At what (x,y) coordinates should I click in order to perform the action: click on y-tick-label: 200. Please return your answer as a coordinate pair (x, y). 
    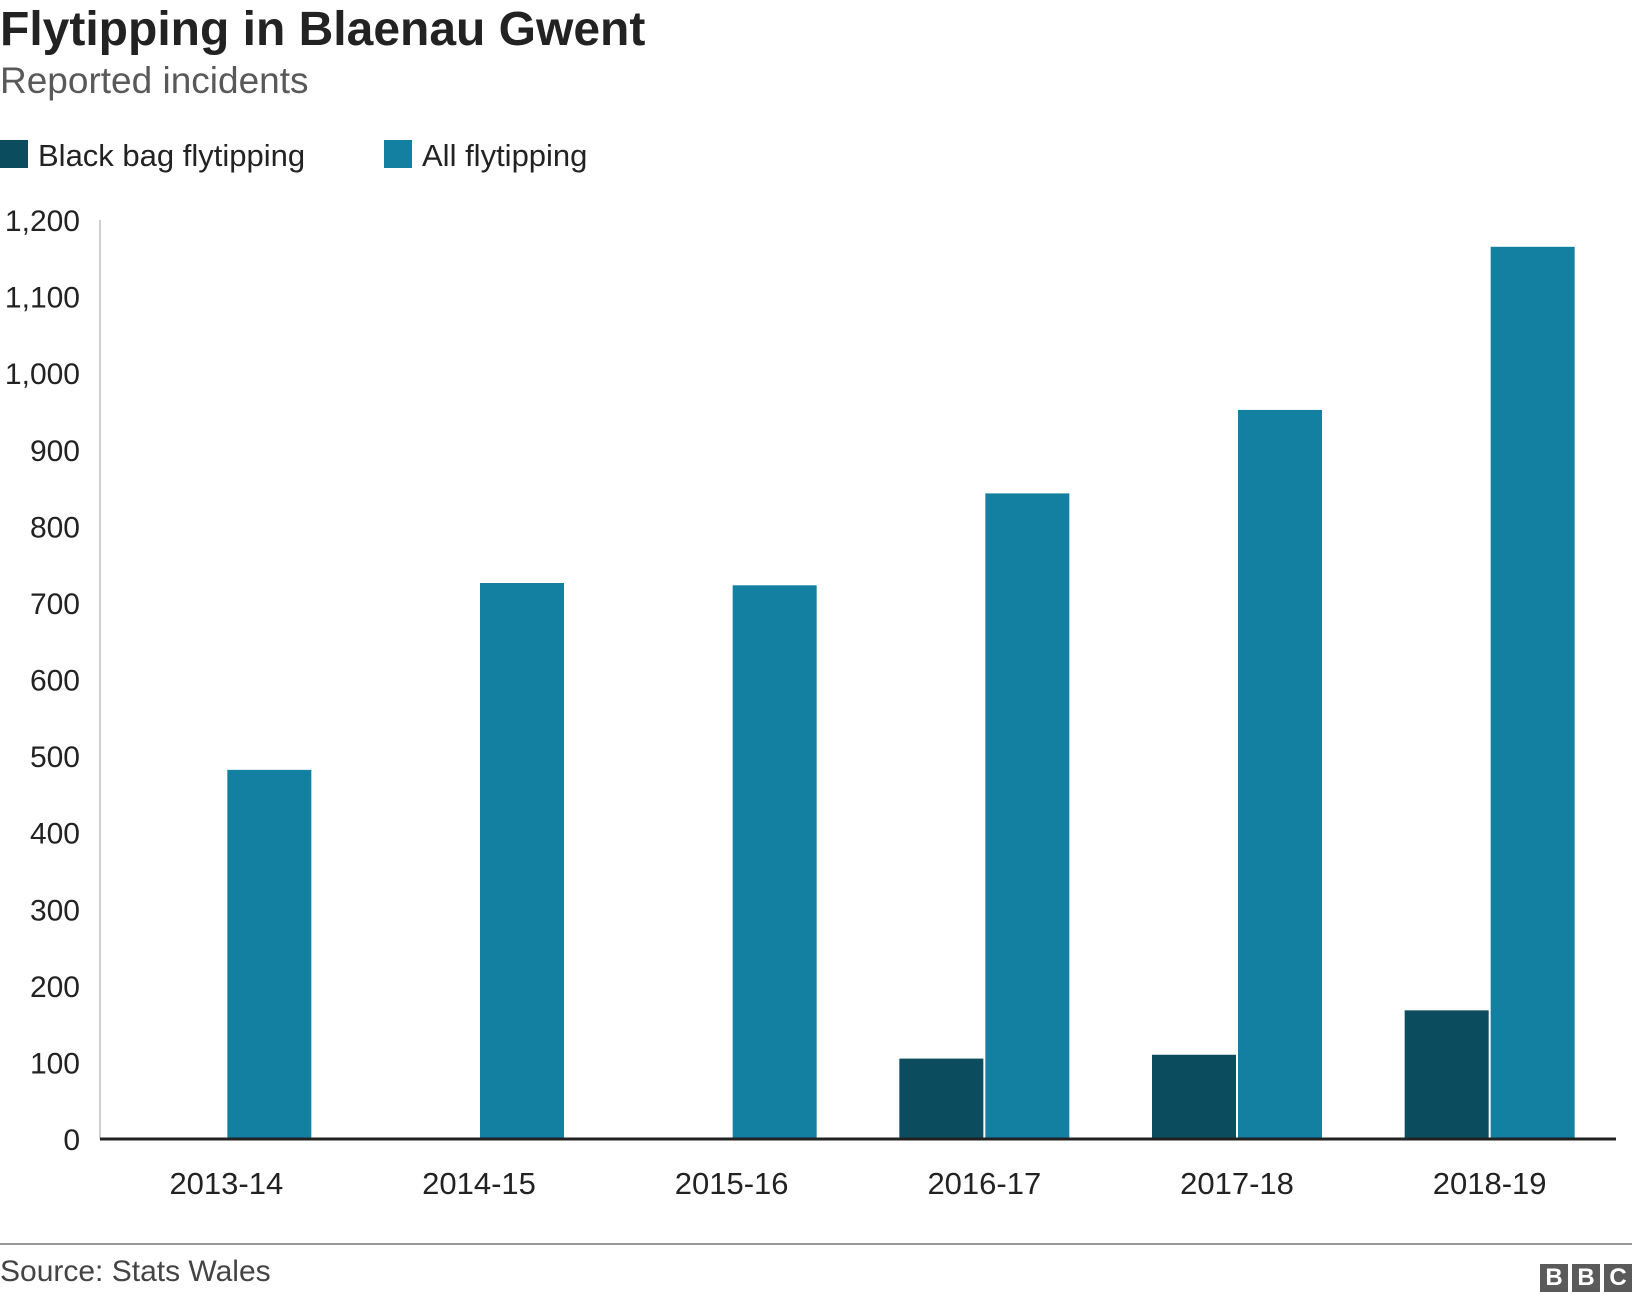
    Looking at the image, I should click on (55, 987).